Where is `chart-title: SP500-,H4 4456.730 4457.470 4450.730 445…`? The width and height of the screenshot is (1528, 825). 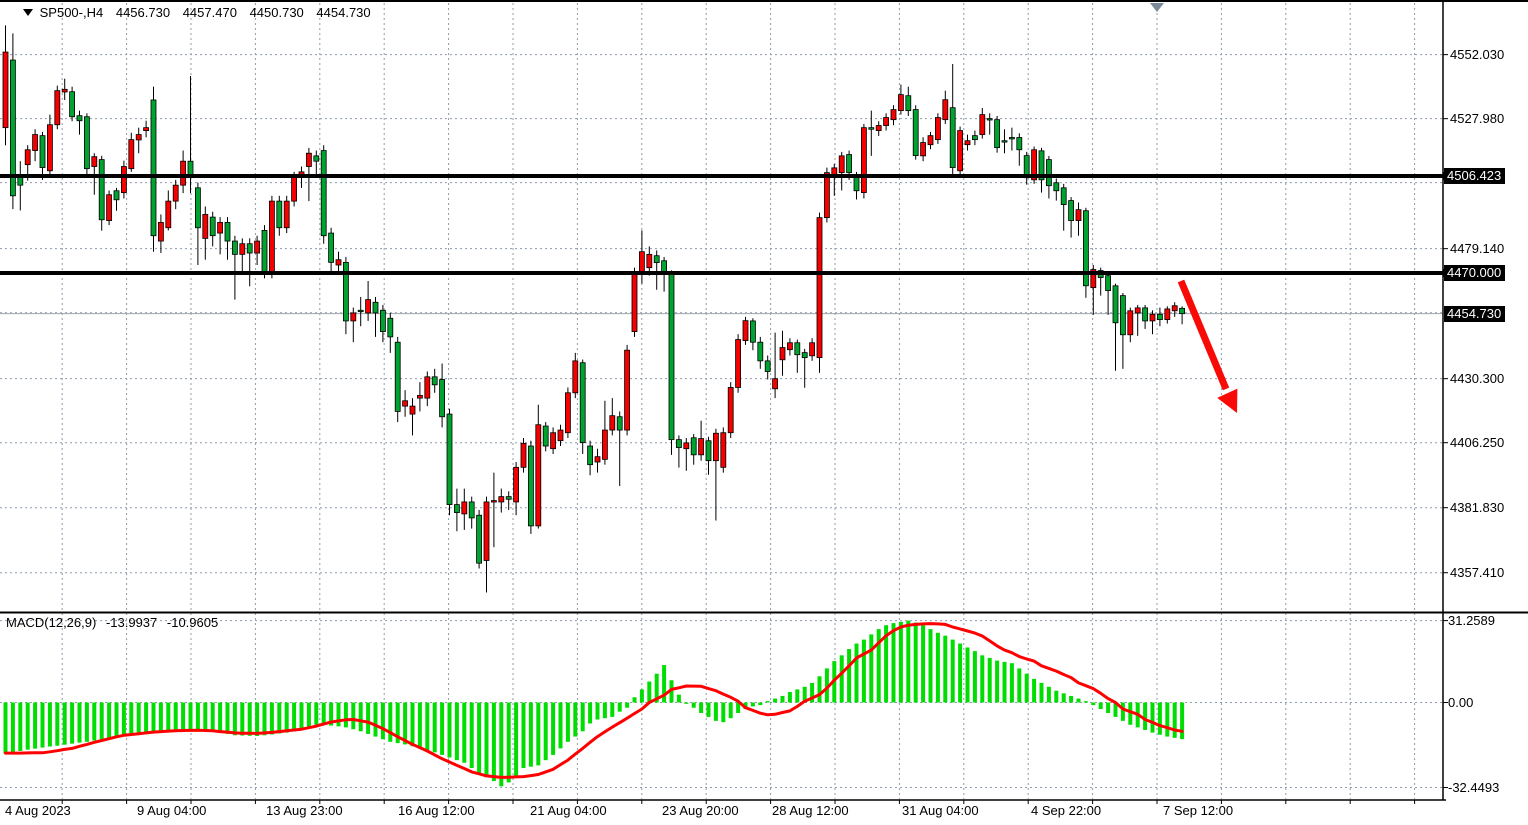 chart-title: SP500-,H4 4456.730 4457.470 4450.730 445… is located at coordinates (201, 12).